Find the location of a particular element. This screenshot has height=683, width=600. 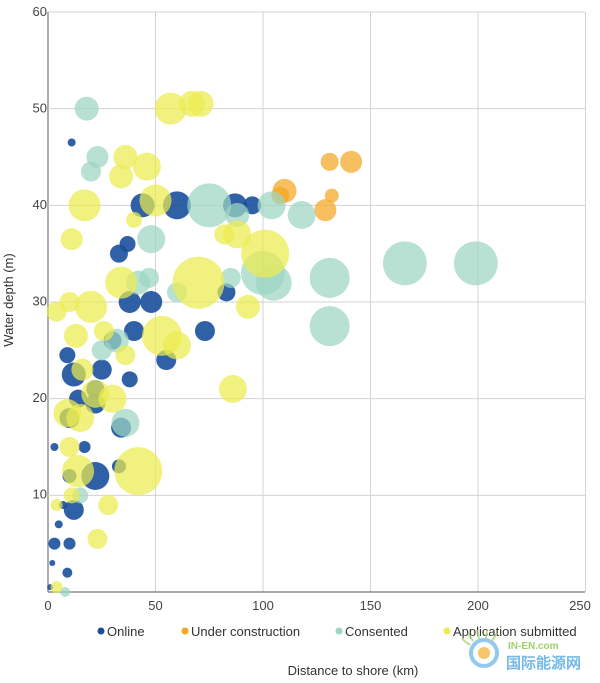

x-tick-200: 200 is located at coordinates (478, 605).